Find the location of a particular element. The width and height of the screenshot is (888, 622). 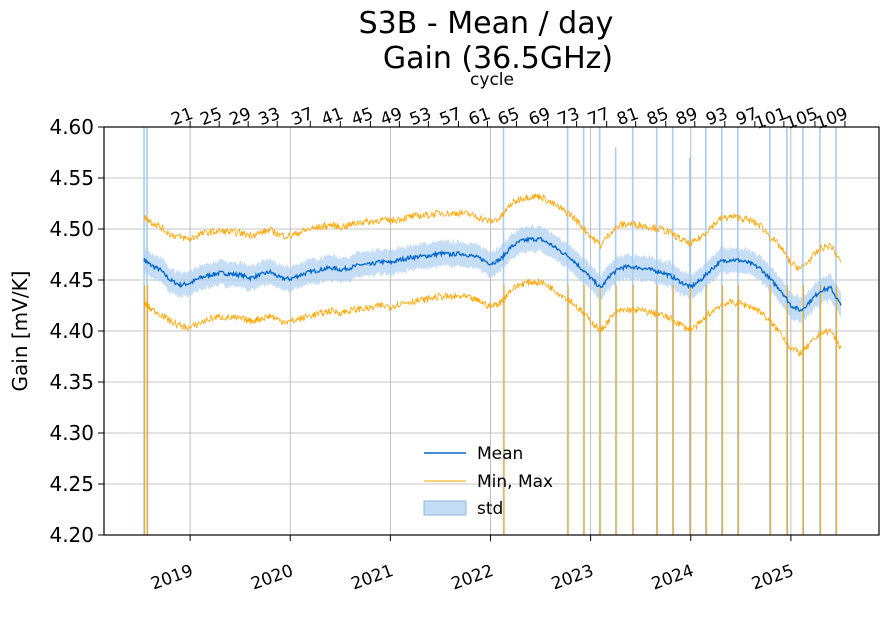

x-axis: 2019 2020 2021 2022 2023 2024 2025 is located at coordinates (472, 565).